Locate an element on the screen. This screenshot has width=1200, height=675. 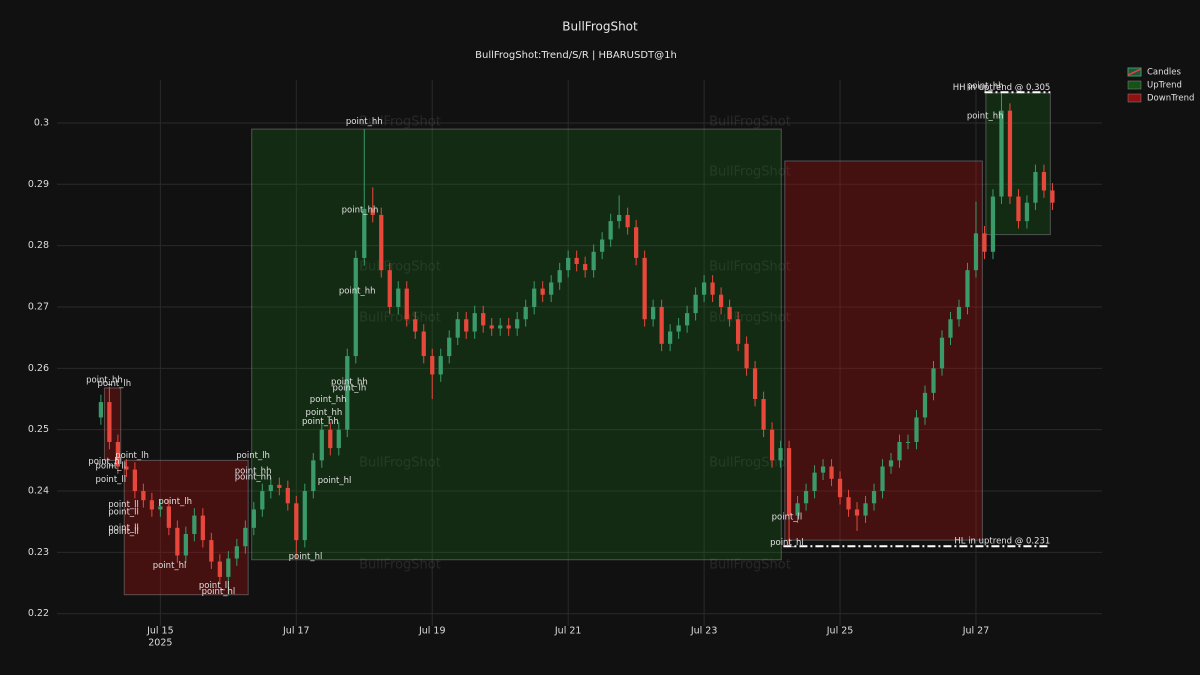
x-tick-label: Jul 23 is located at coordinates (704, 631).